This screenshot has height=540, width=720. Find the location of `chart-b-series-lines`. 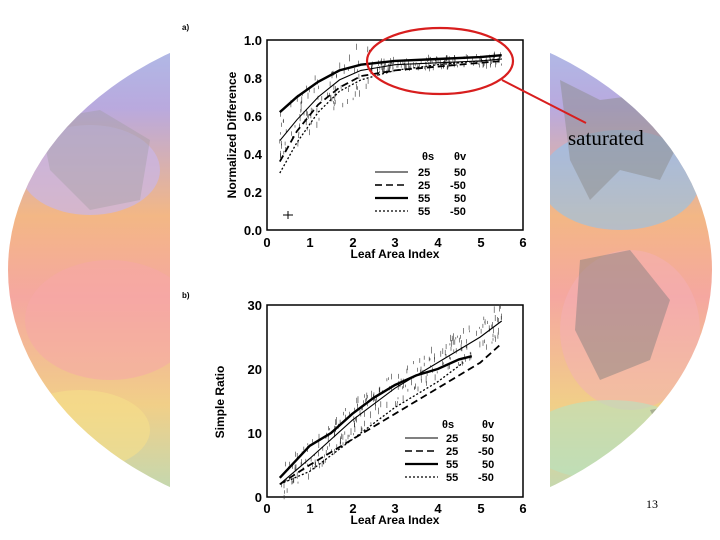

chart-b-series-lines is located at coordinates (390, 402).